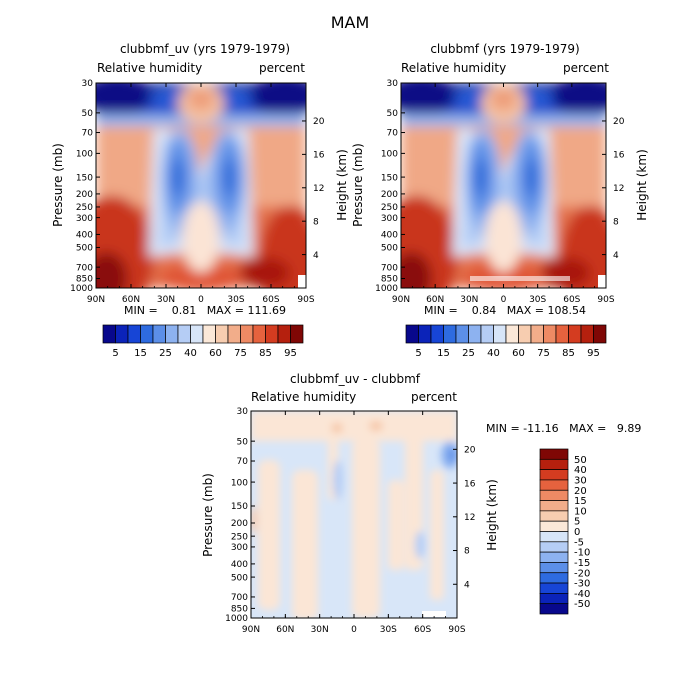 The height and width of the screenshot is (700, 700). I want to click on panel-a-ylabel: Pressure (mb), so click(58, 185).